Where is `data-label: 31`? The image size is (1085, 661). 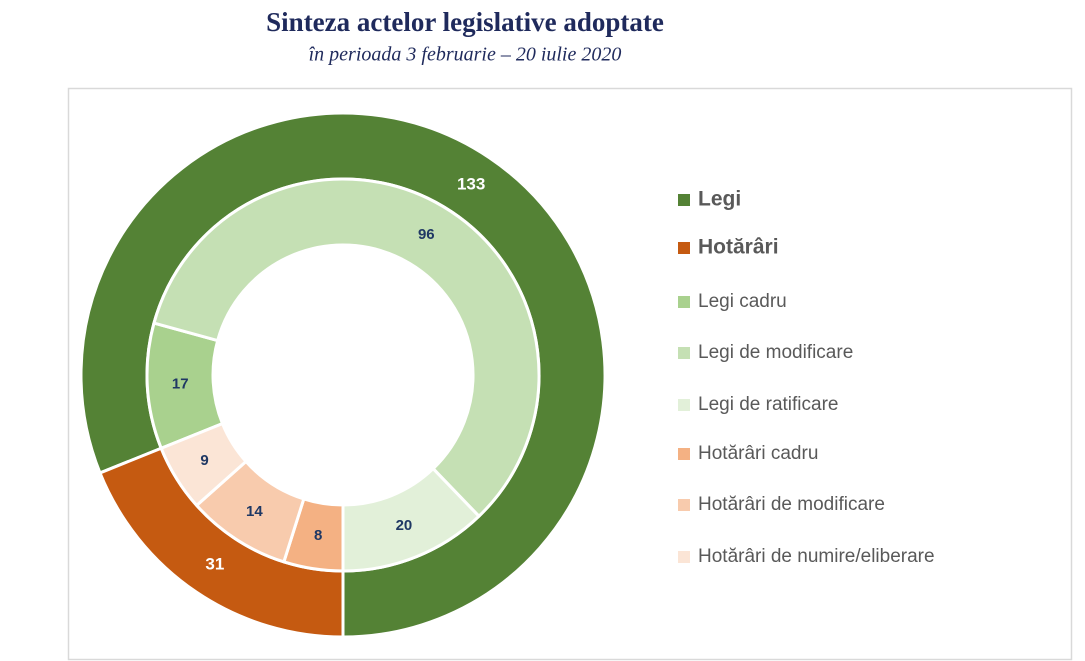
data-label: 31 is located at coordinates (214, 563).